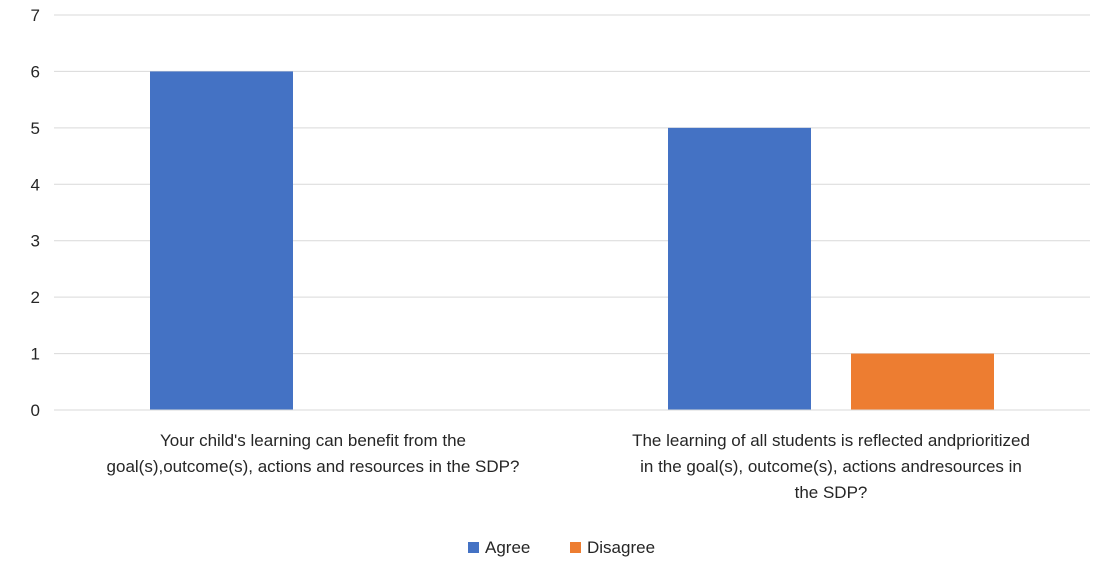 This screenshot has width=1111, height=574. I want to click on y-tick-label: 6, so click(35, 71).